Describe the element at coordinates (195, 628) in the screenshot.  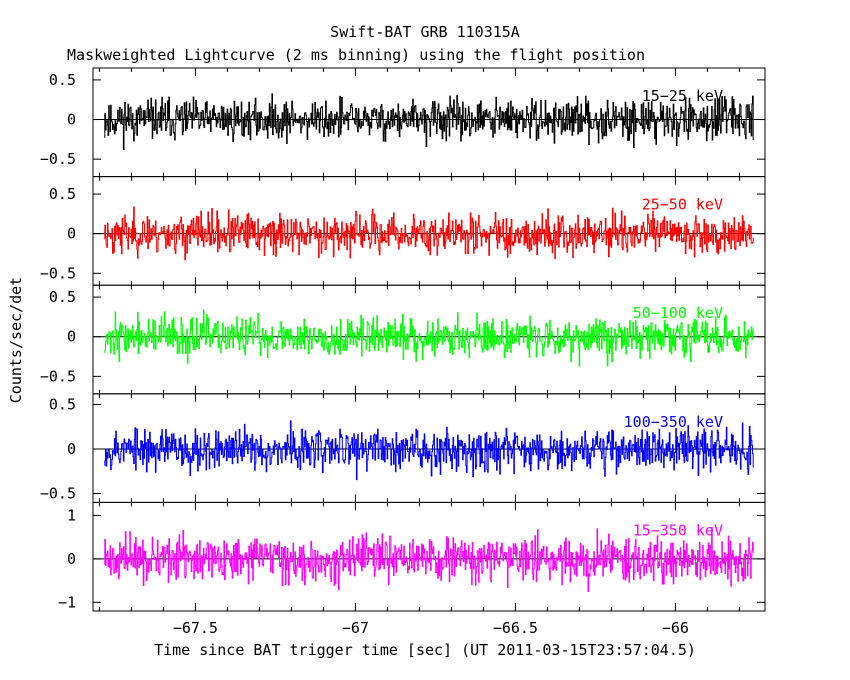
I see `x-tick-label: −67.5` at that location.